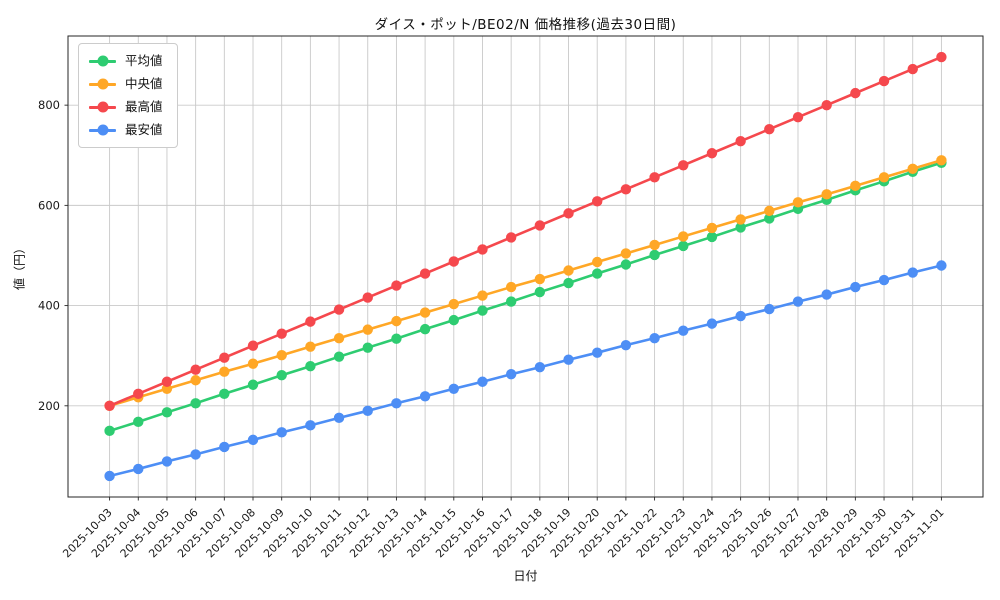 This screenshot has height=600, width=1000. Describe the element at coordinates (49, 105) in the screenshot. I see `y-tick-label: 800` at that location.